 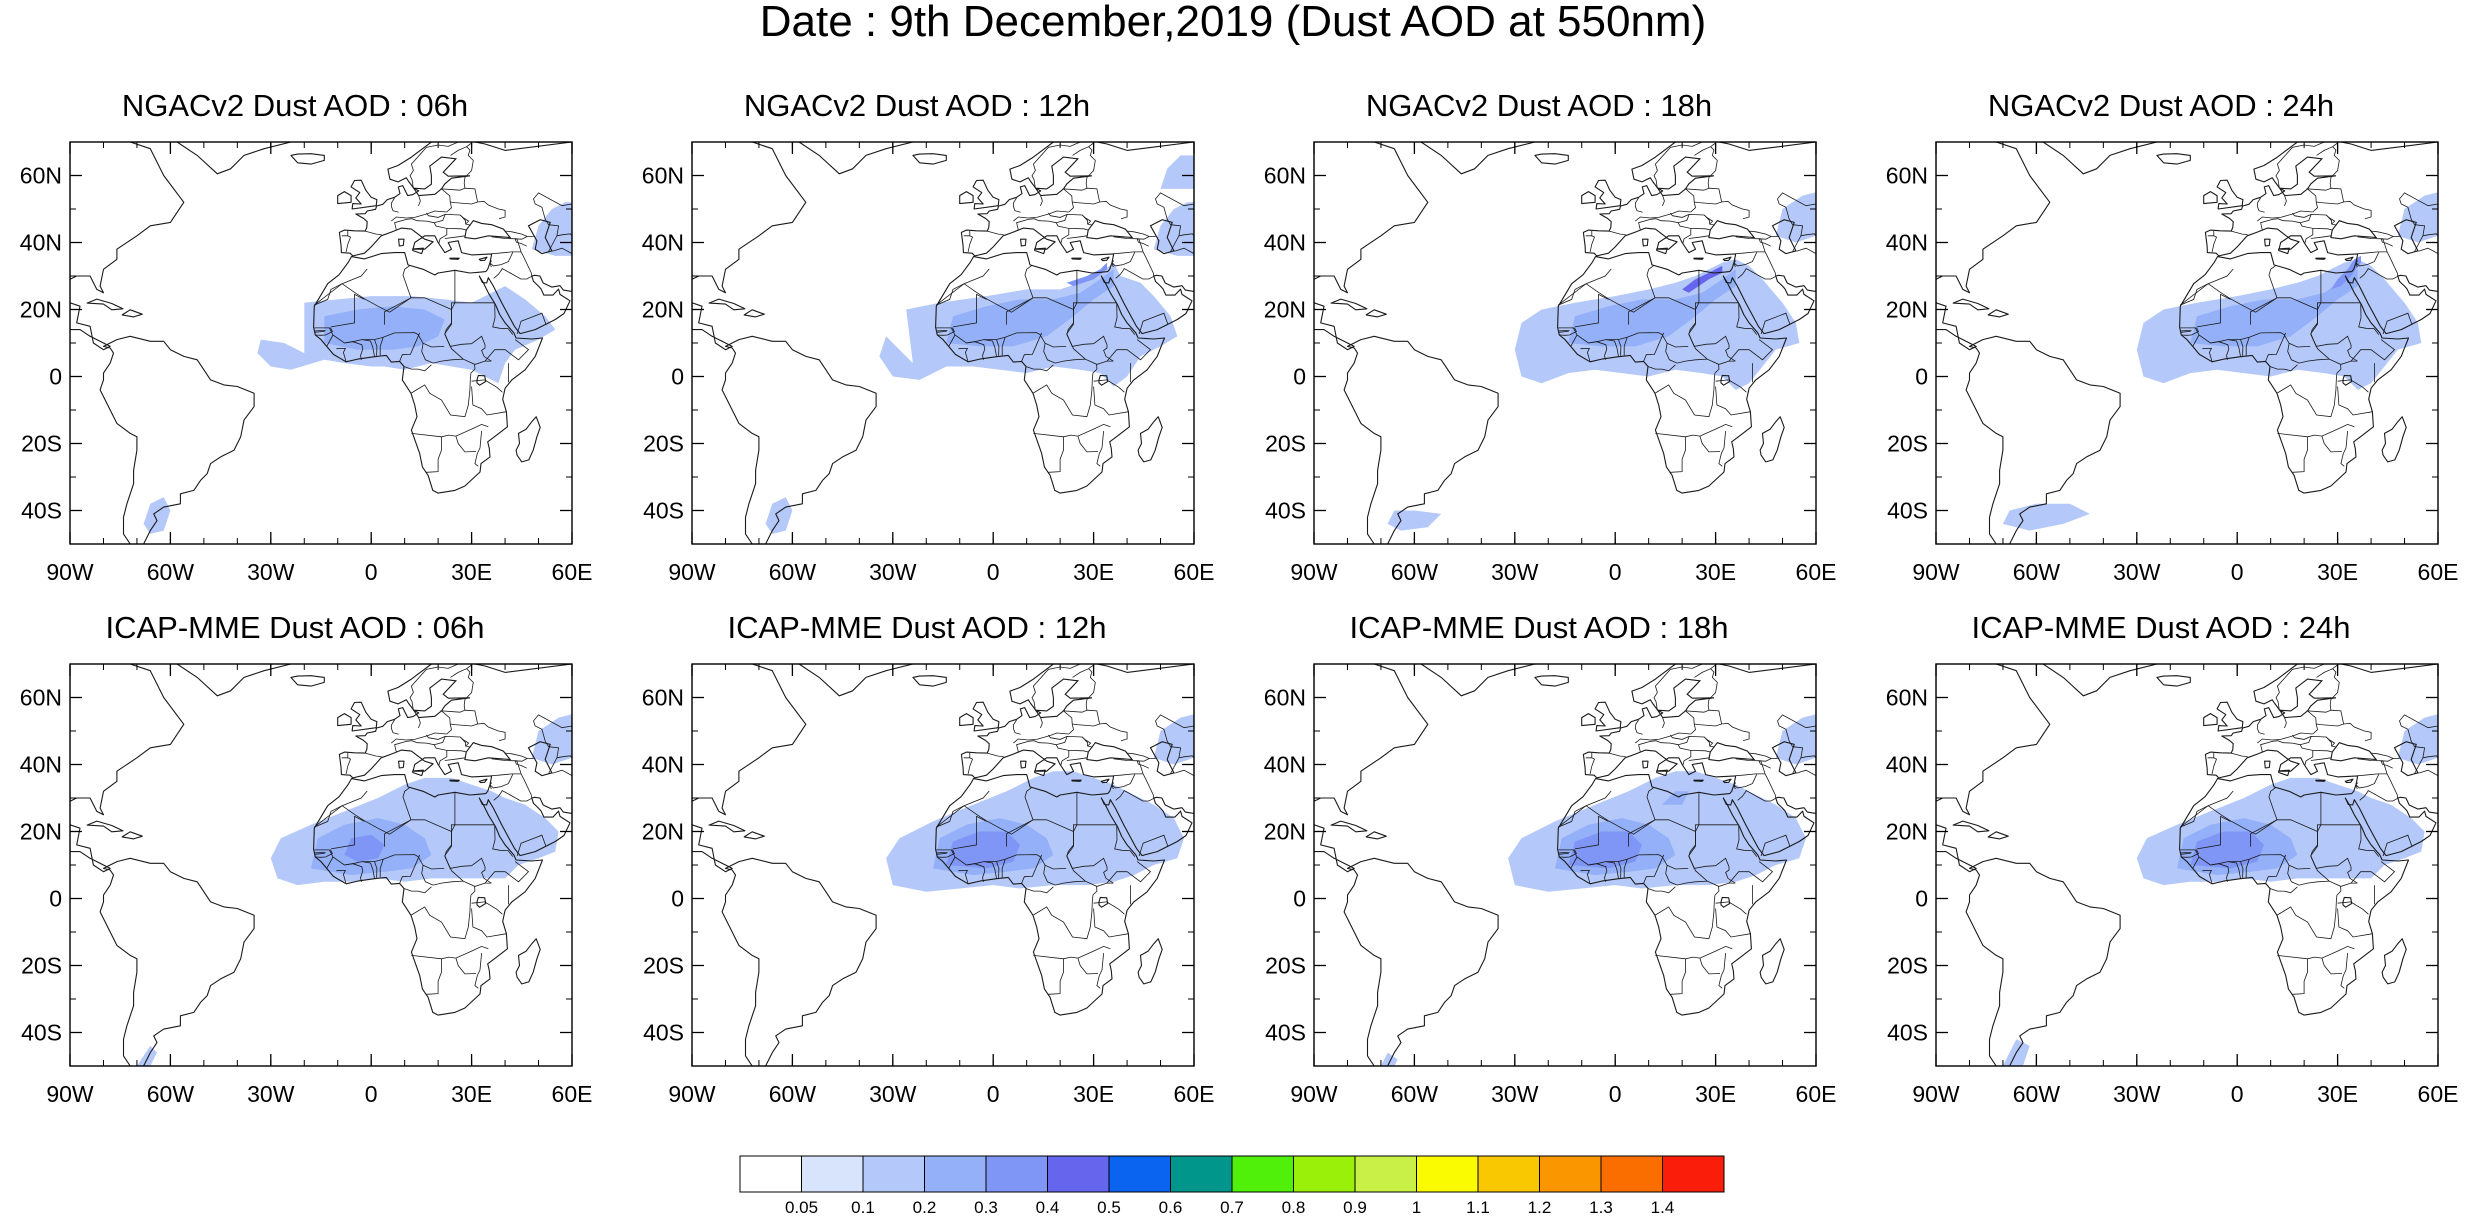 I want to click on lon-tick-label: 30W, so click(x=271, y=572).